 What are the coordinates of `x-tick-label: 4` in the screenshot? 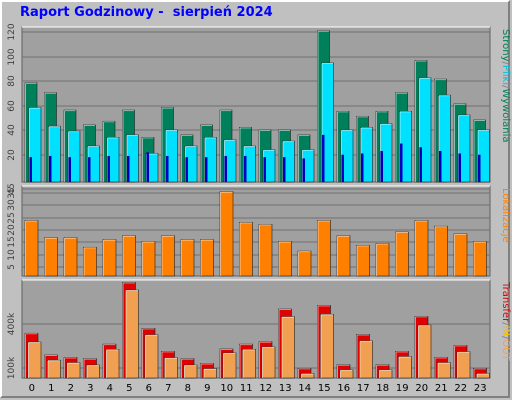 It's located at (110, 388).